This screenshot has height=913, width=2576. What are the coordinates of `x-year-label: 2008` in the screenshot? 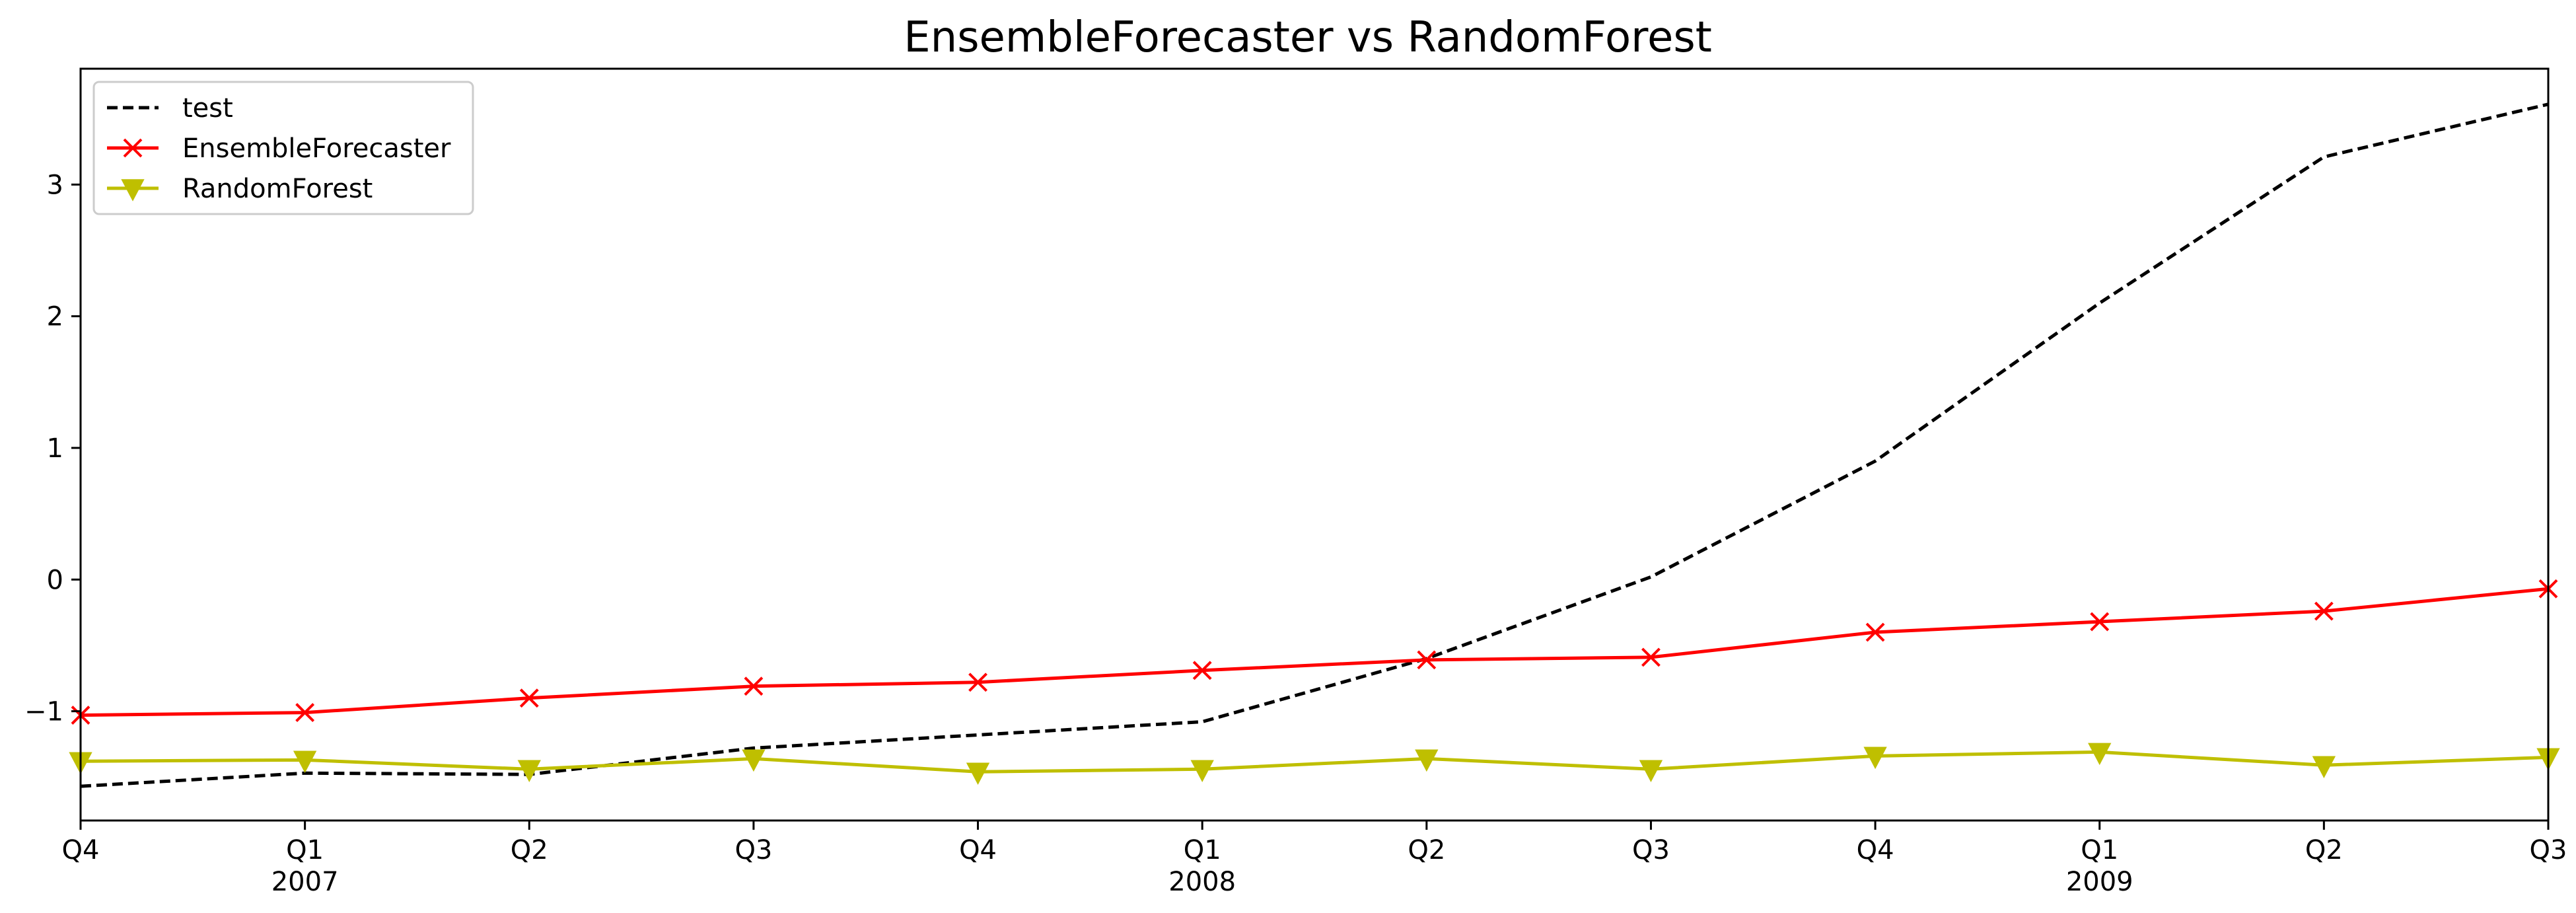 It's located at (1202, 882).